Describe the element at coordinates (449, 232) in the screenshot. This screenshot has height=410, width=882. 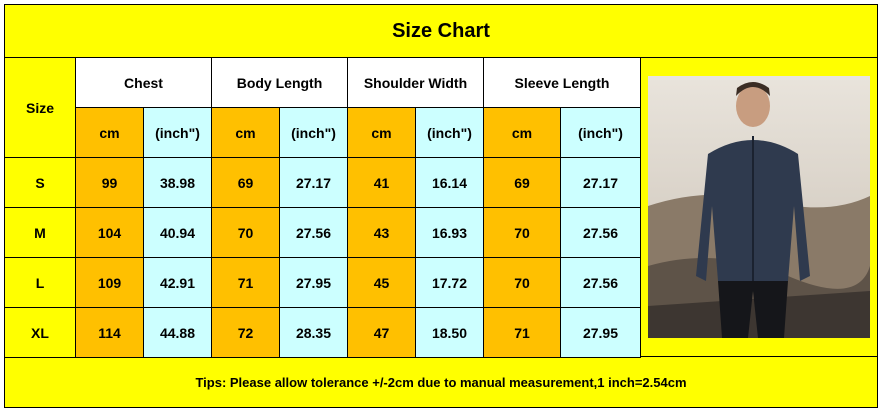
I see `measurement: 16.93` at that location.